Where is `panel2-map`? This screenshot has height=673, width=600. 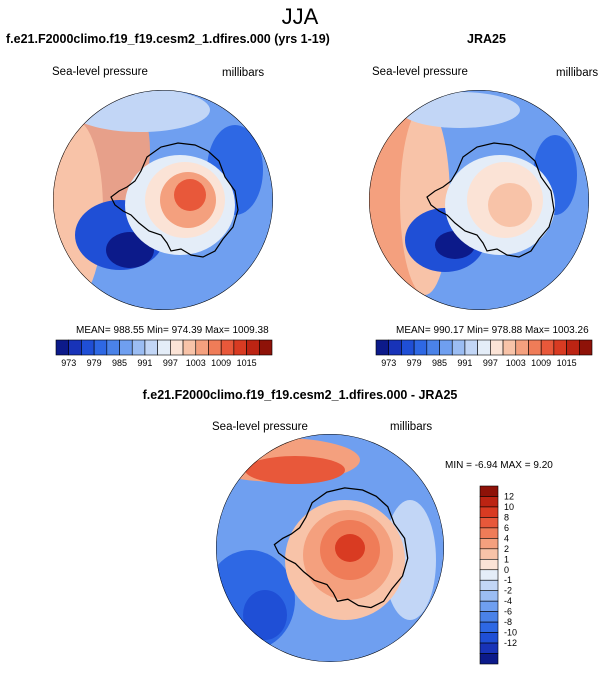
panel2-map is located at coordinates (479, 200).